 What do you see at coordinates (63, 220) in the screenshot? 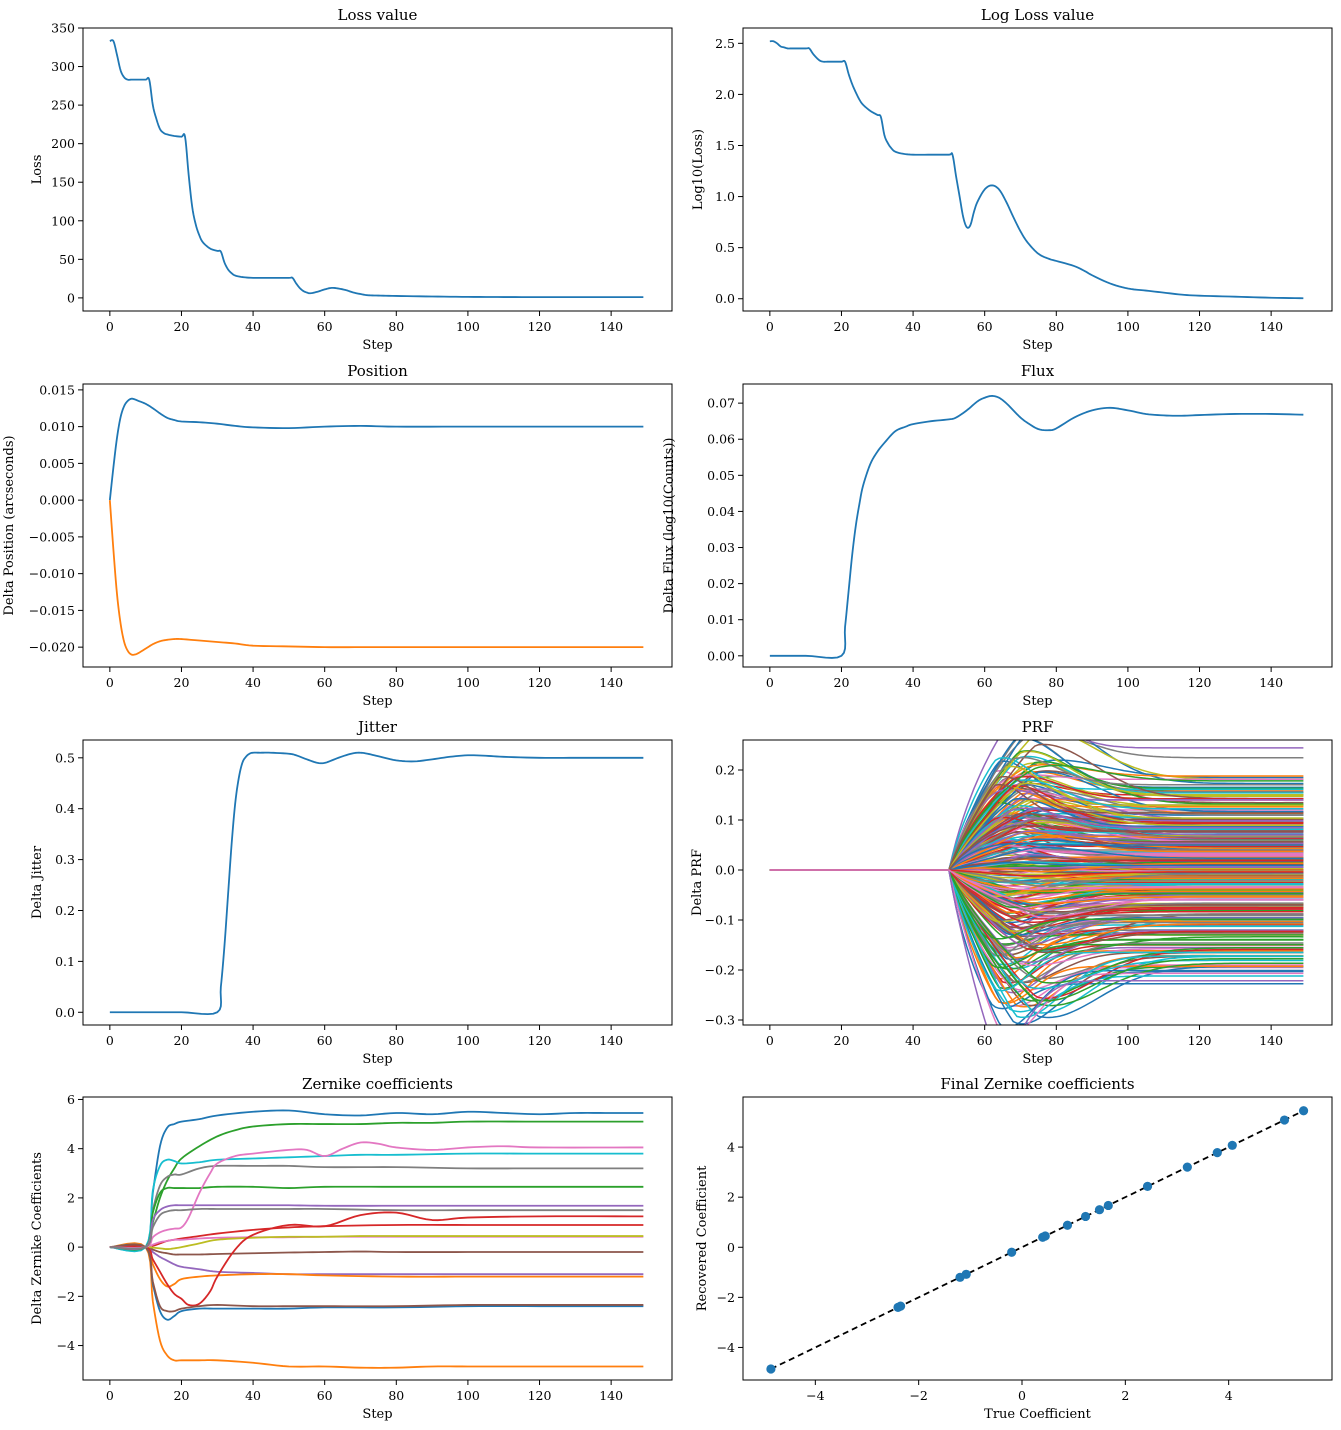
I see `y-tick-label: 100` at bounding box center [63, 220].